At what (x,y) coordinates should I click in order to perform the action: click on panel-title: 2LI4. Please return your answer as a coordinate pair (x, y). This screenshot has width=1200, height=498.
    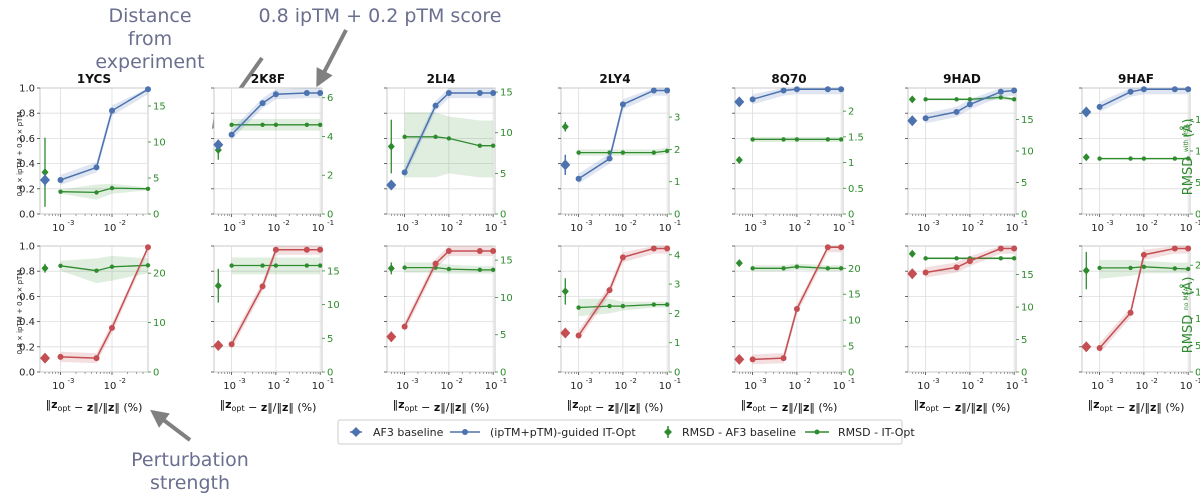
    Looking at the image, I should click on (441, 79).